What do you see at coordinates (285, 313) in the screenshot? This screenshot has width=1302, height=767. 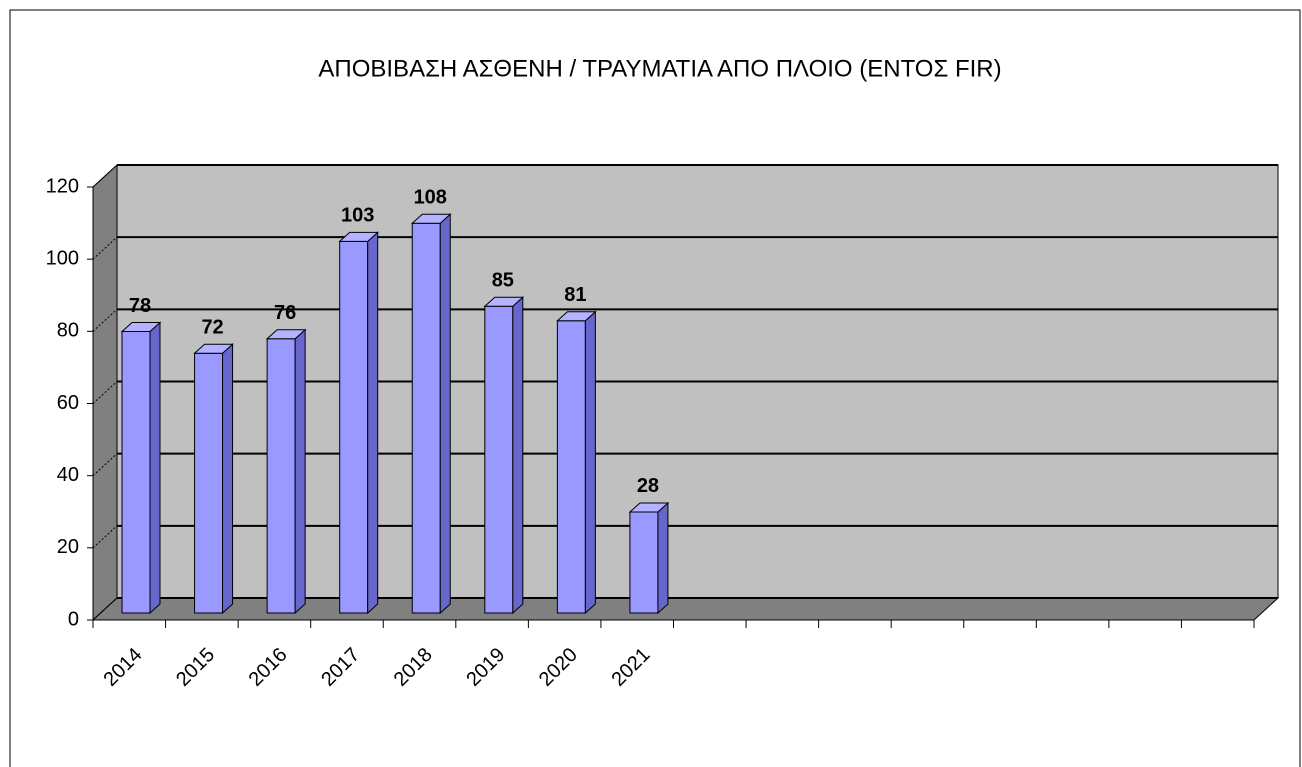 I see `value-label: 76` at bounding box center [285, 313].